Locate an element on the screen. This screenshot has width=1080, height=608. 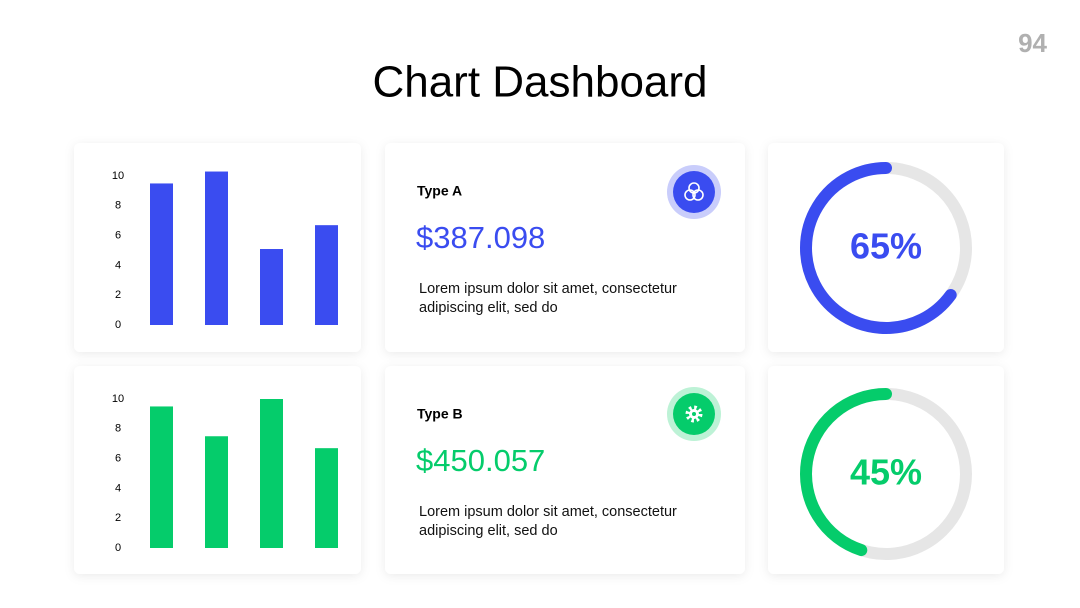
title: Chart Dashboard is located at coordinates (539, 82).